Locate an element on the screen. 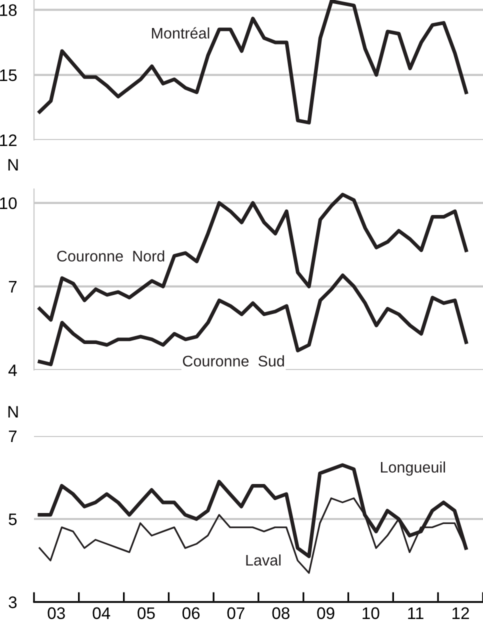  series-label: Couronne Sud is located at coordinates (233, 361).